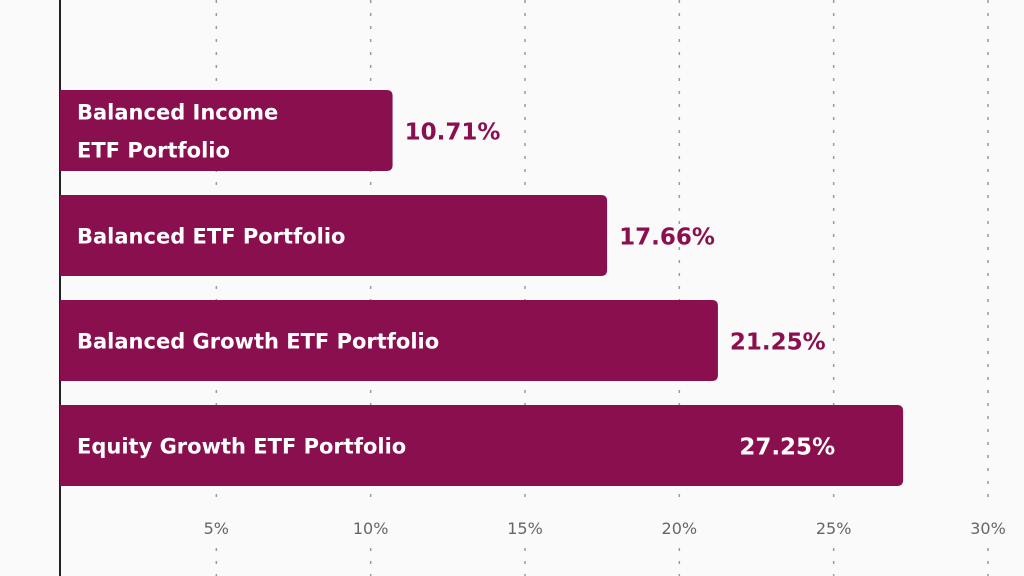 The width and height of the screenshot is (1024, 576). I want to click on bar-value-label: 17.66%, so click(667, 238).